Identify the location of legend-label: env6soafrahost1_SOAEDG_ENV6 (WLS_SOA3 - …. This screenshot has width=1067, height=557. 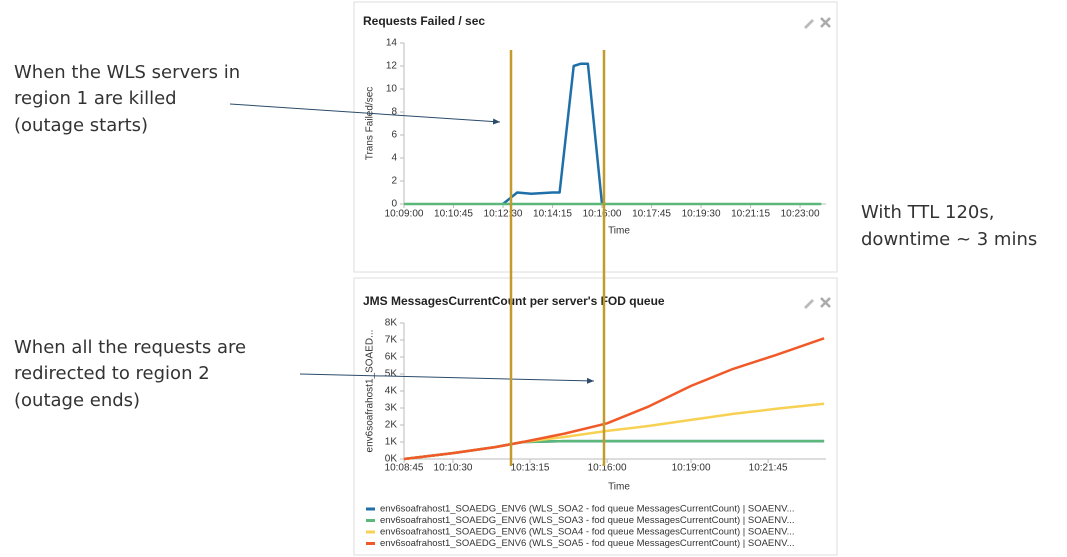
(587, 520).